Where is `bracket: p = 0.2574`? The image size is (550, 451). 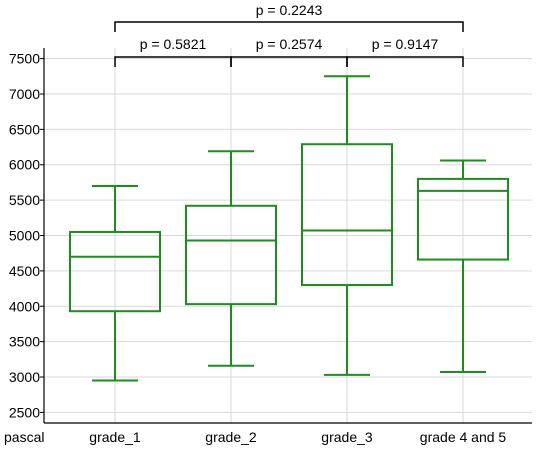
bracket: p = 0.2574 is located at coordinates (289, 51).